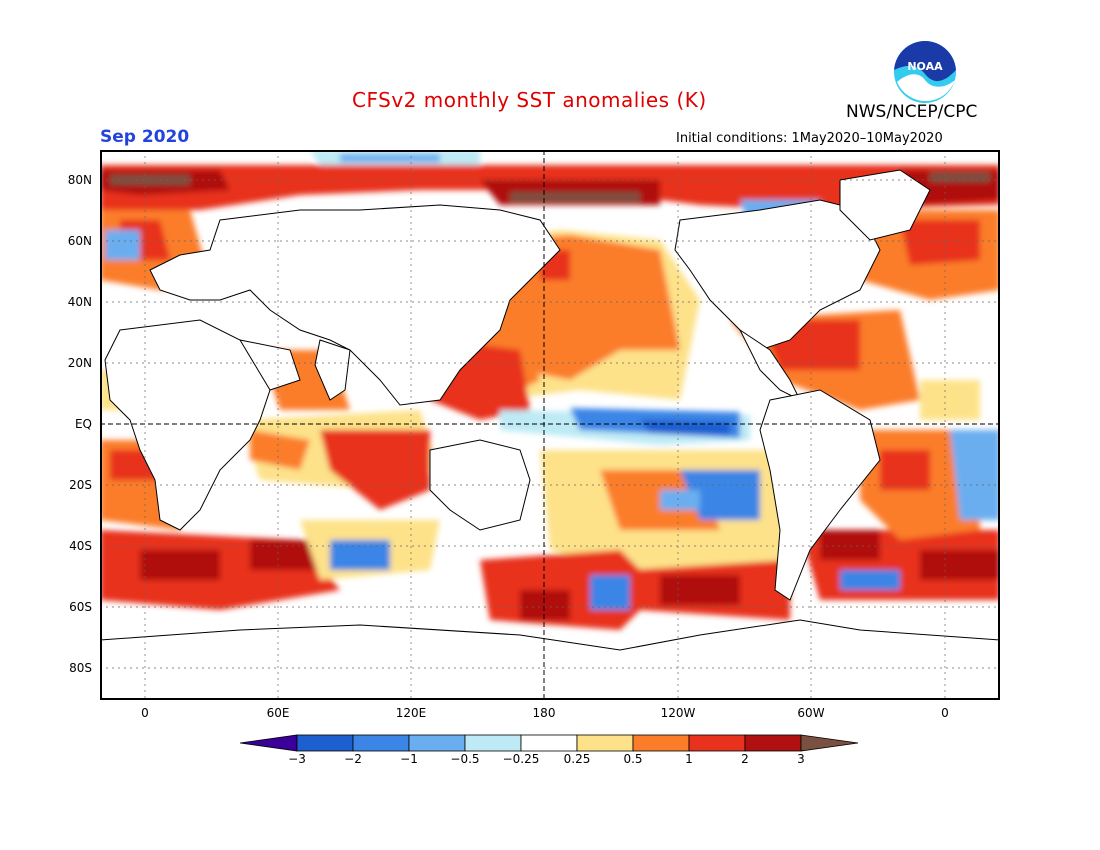  I want to click on colorbar-label: −1, so click(409, 759).